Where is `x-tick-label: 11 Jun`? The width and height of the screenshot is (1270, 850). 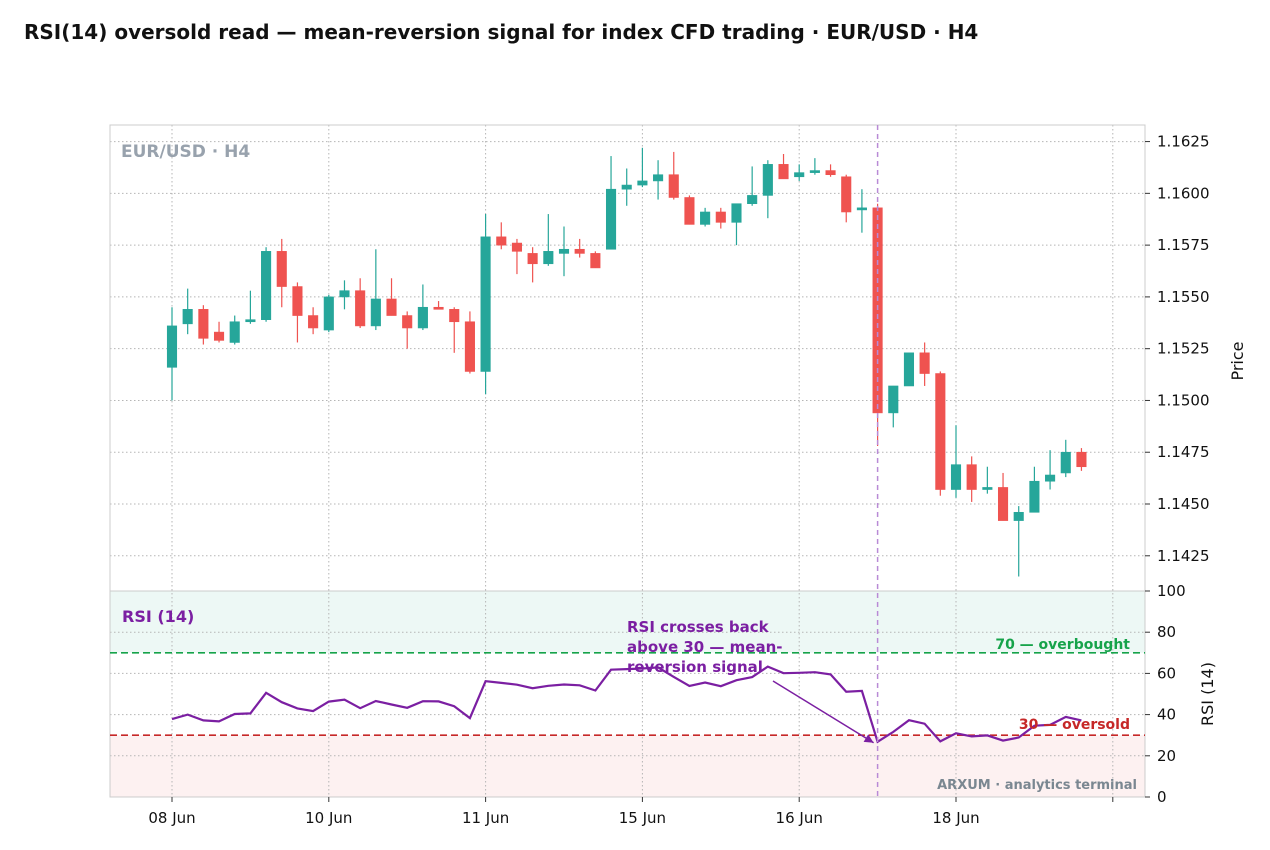 x-tick-label: 11 Jun is located at coordinates (485, 818).